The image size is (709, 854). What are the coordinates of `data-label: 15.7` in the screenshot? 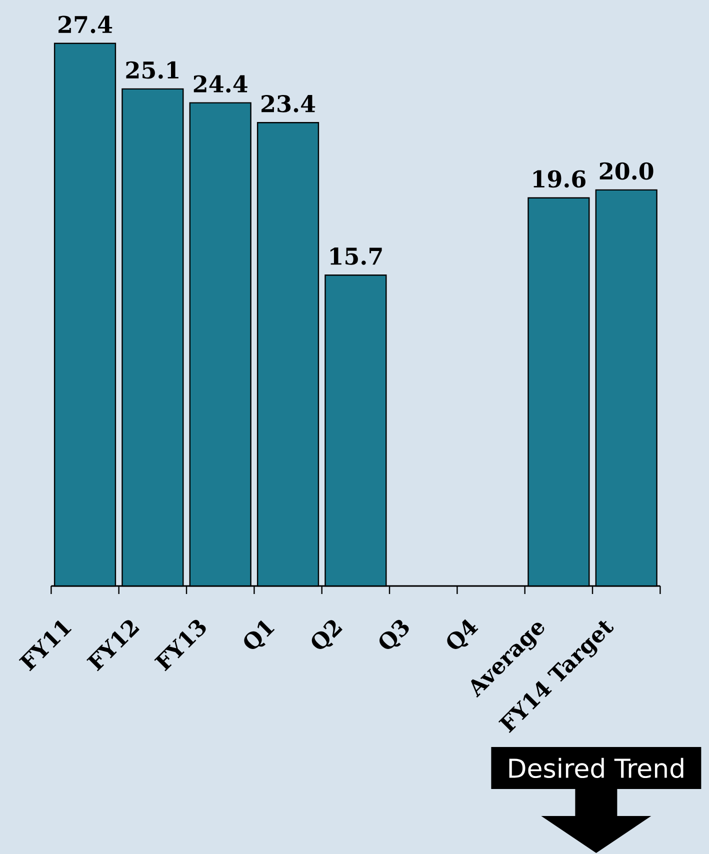 It's located at (356, 256).